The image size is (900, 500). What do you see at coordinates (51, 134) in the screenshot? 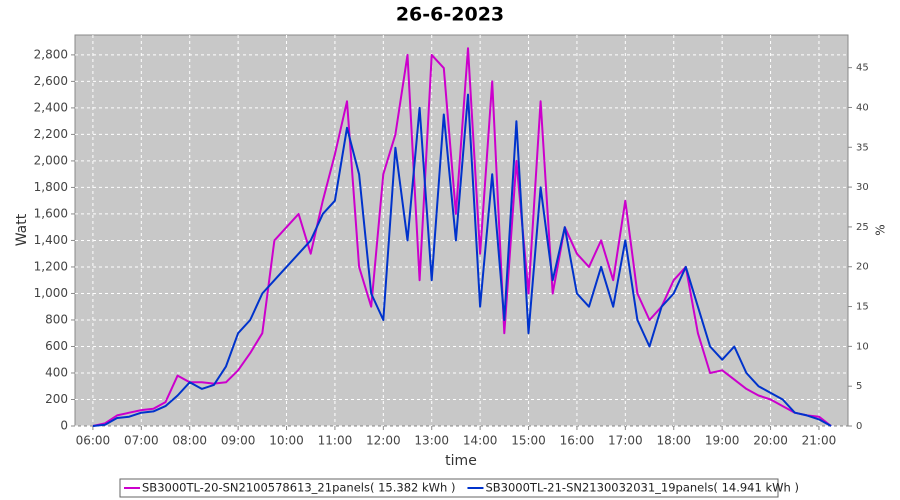
I see `y-tick-label: 2,200` at bounding box center [51, 134].